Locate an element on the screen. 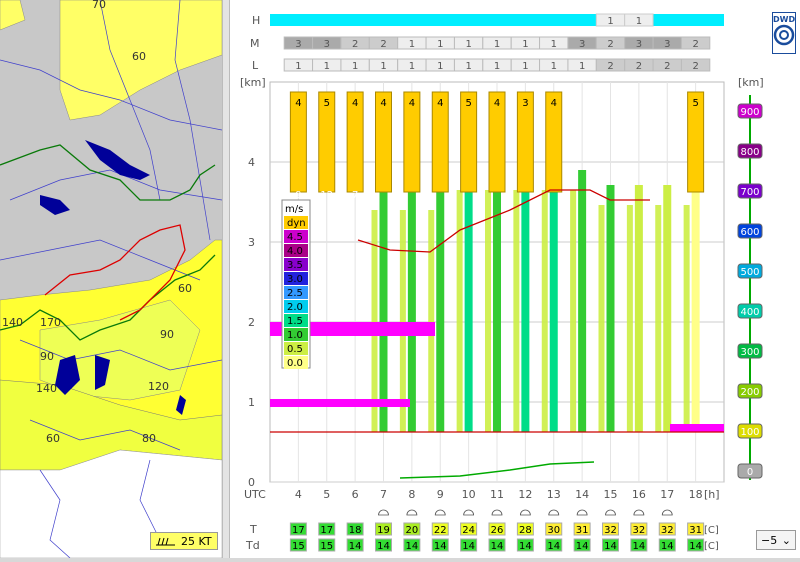 Image resolution: width=800 pixels, height=562 pixels. hour-tick-label: 12 is located at coordinates (525, 494).